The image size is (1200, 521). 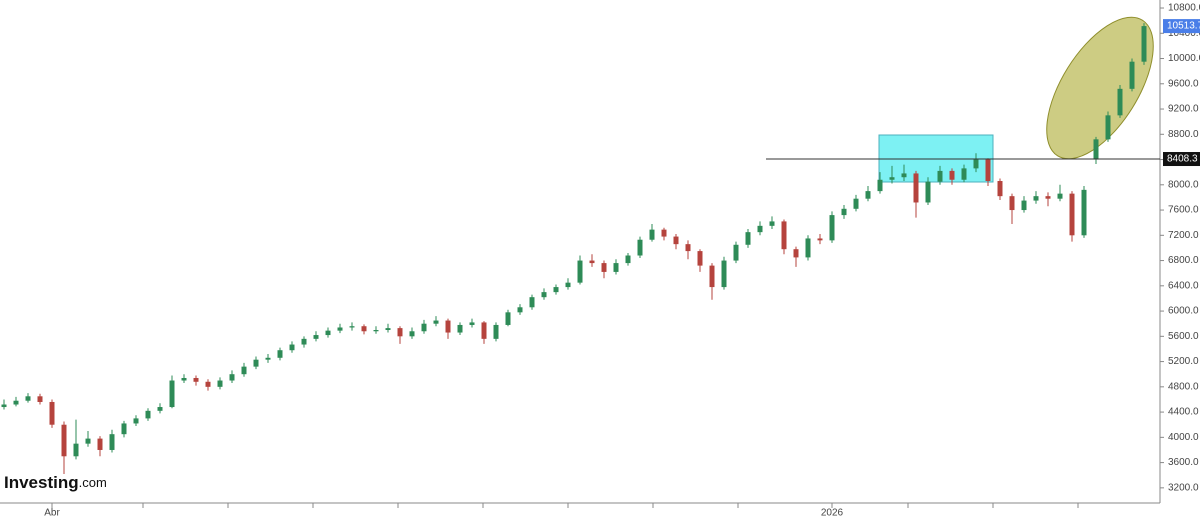 I want to click on y-tick-label: 6400.0, so click(x=1183, y=285).